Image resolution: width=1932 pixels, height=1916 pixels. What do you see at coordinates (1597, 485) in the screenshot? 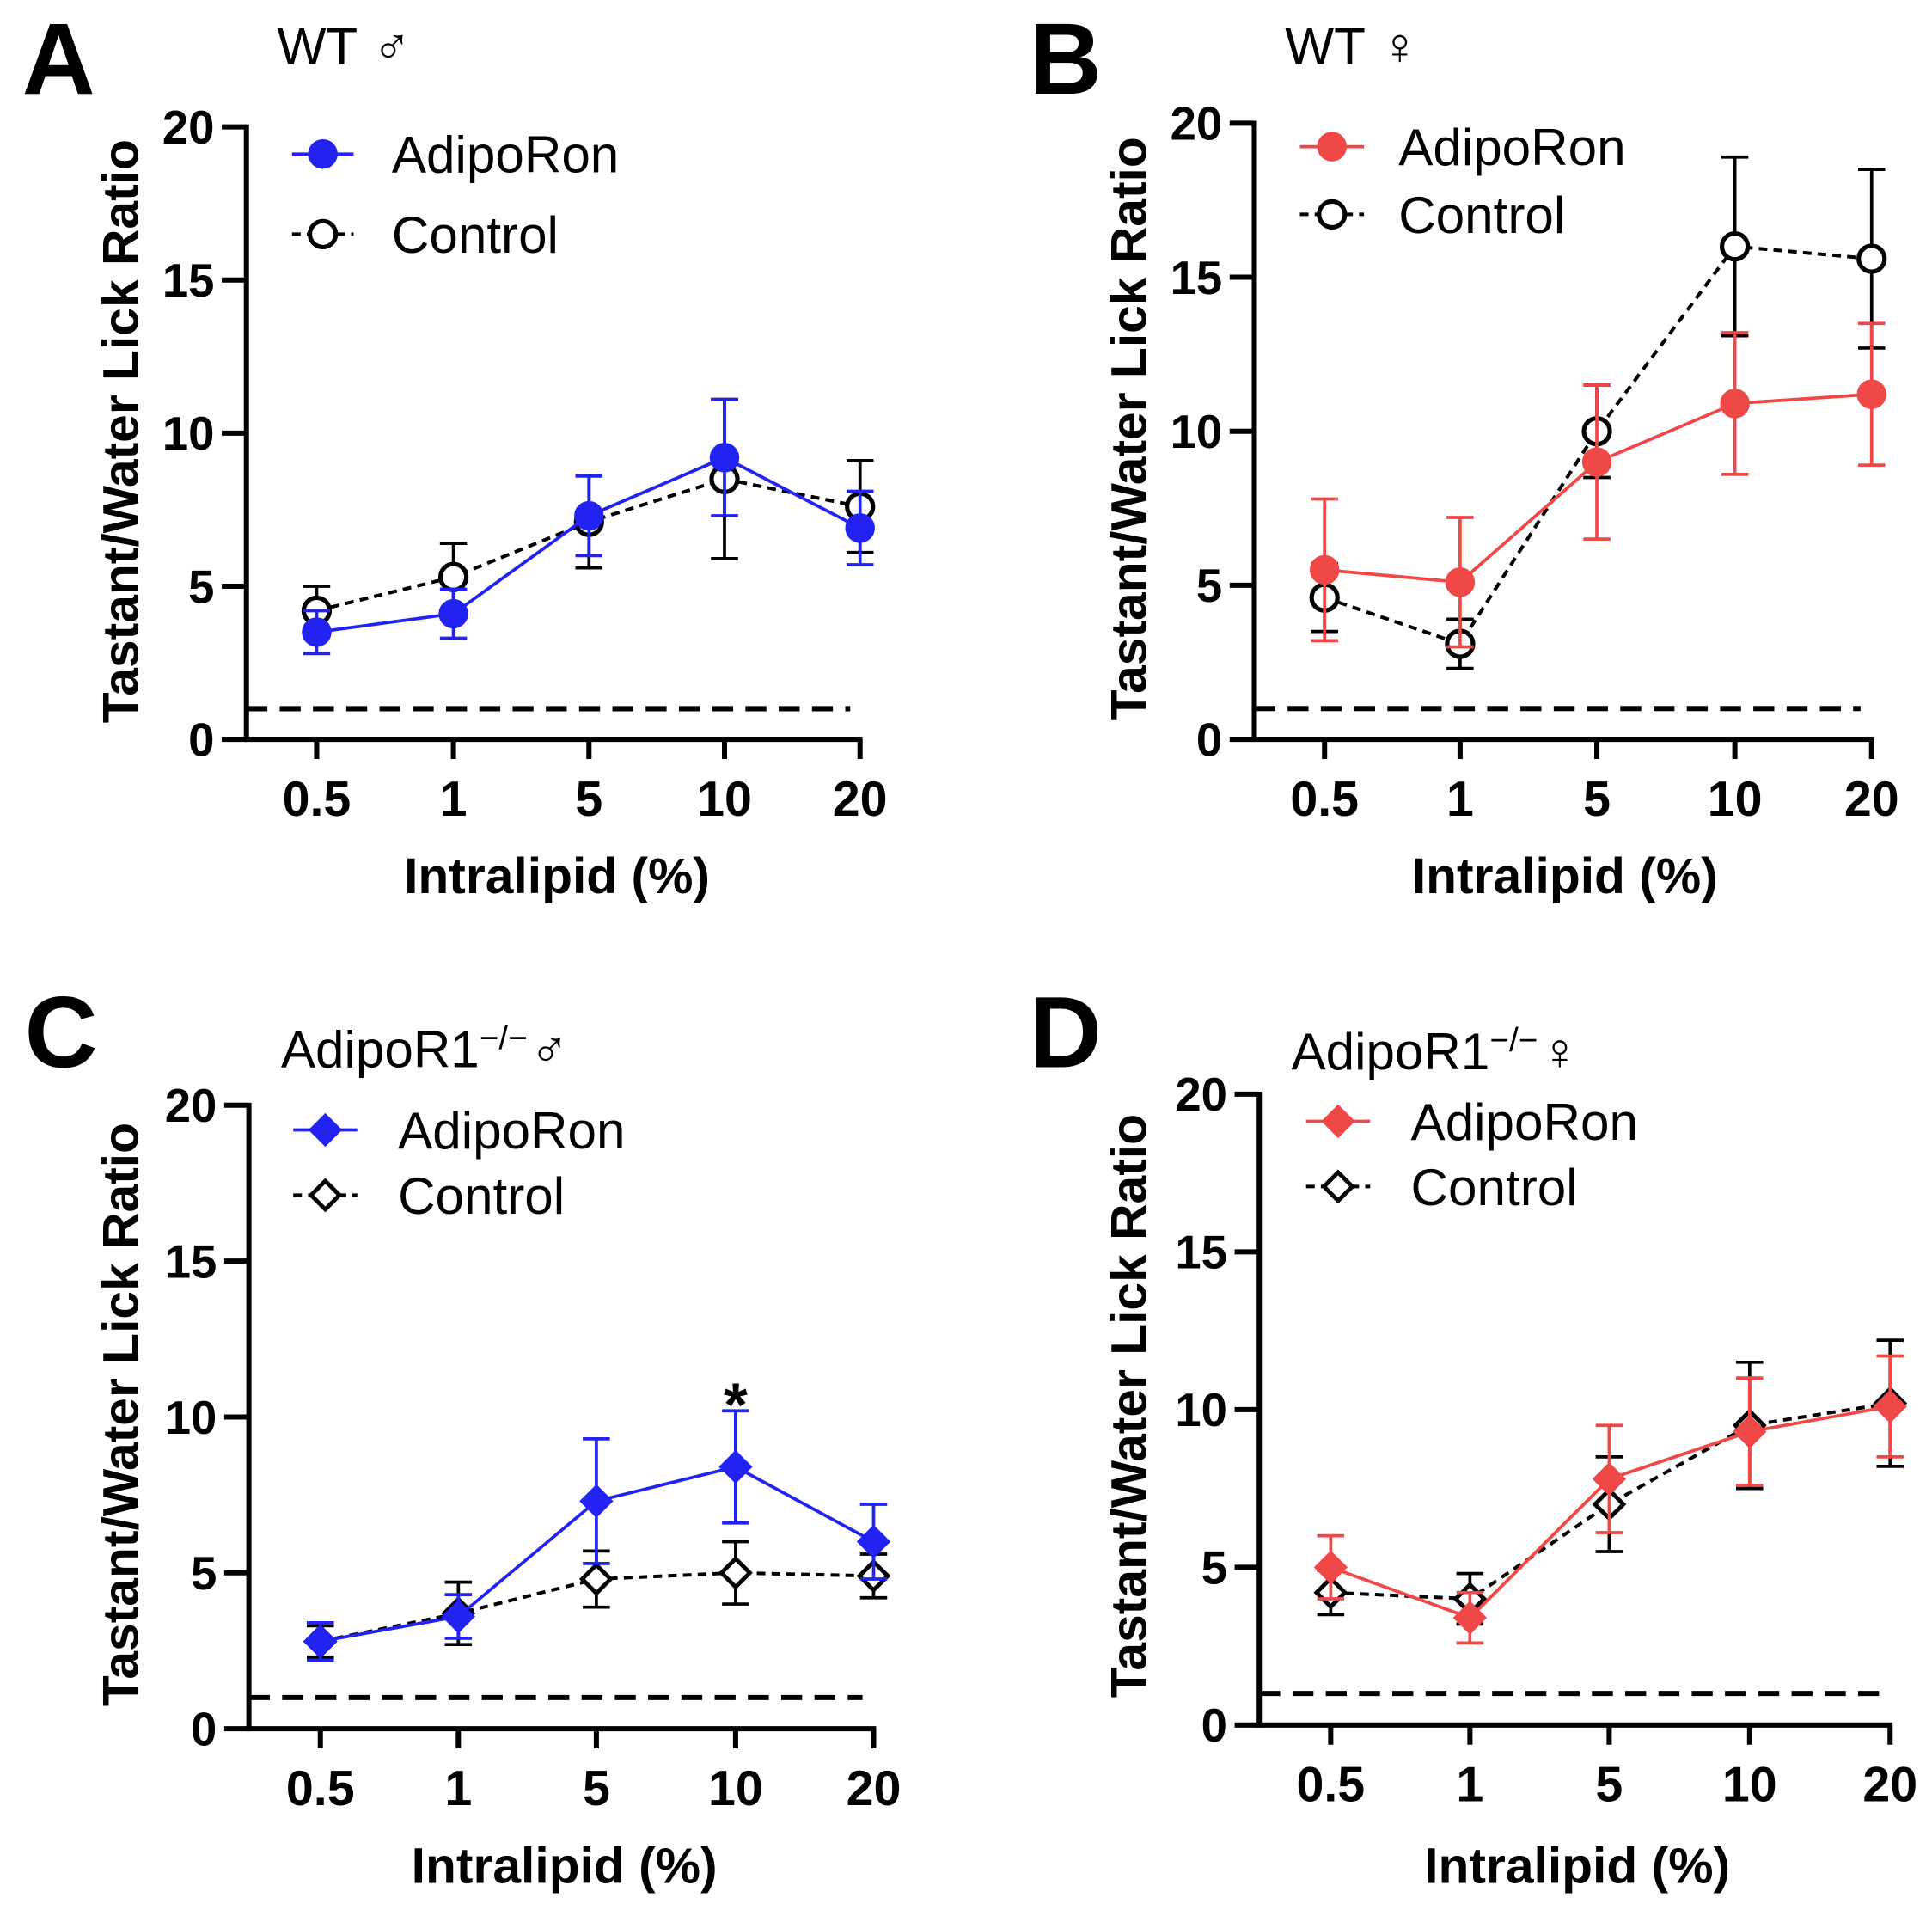
I see `adiporon-series` at bounding box center [1597, 485].